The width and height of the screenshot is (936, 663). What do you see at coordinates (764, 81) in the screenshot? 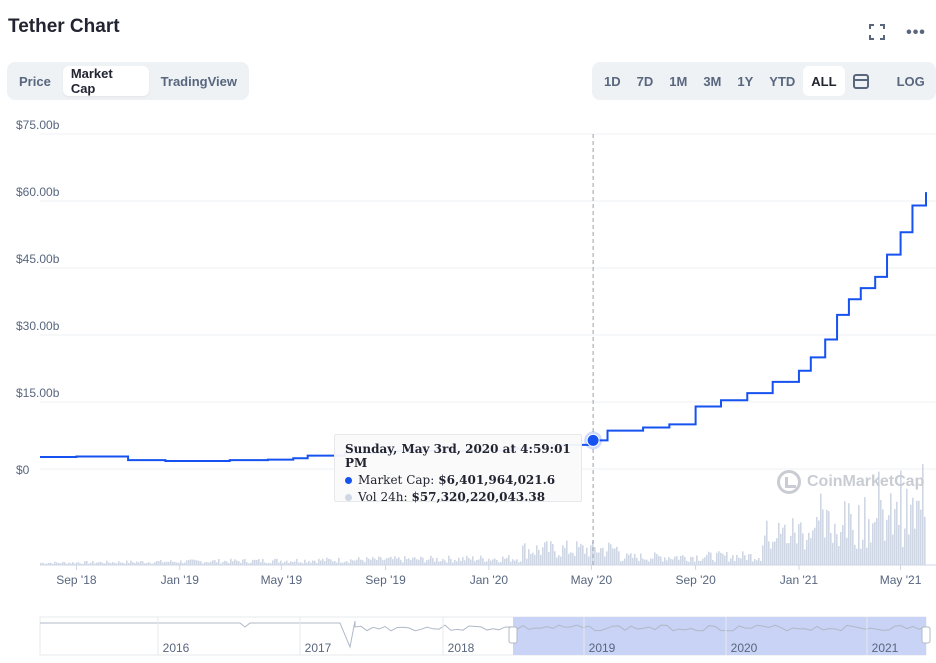
I see `time-range-tabs: 1D 7D 1M 3M 1Y YTD ALL LOG` at bounding box center [764, 81].